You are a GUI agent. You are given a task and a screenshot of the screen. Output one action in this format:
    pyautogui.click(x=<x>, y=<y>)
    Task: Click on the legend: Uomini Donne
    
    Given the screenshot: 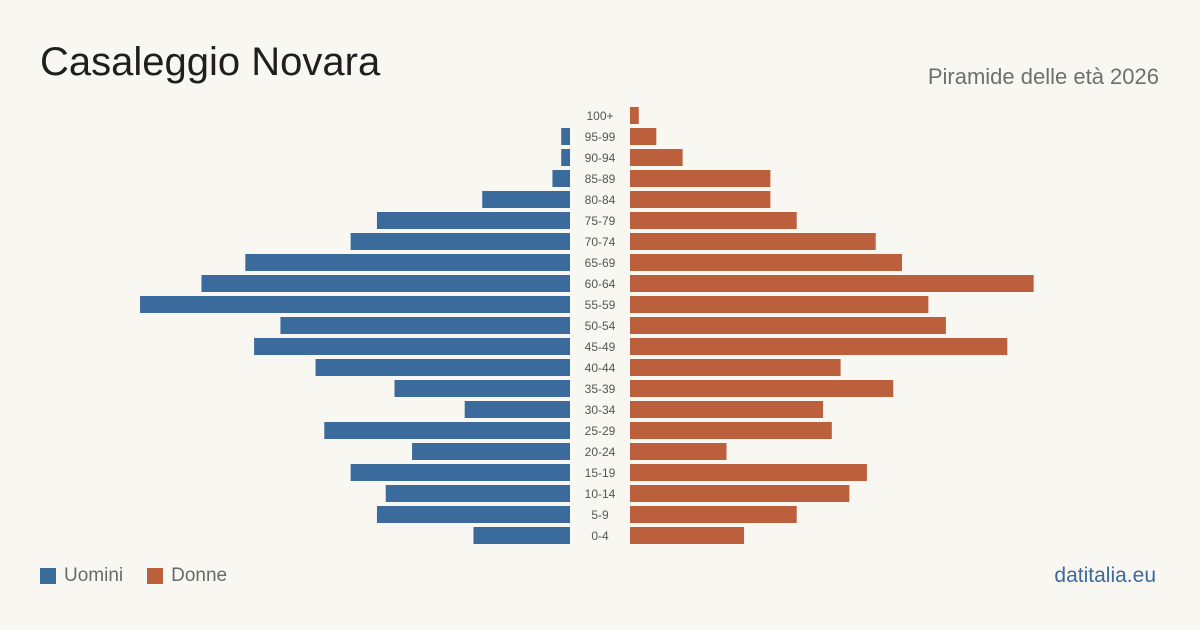 What is the action you would take?
    pyautogui.click(x=145, y=576)
    